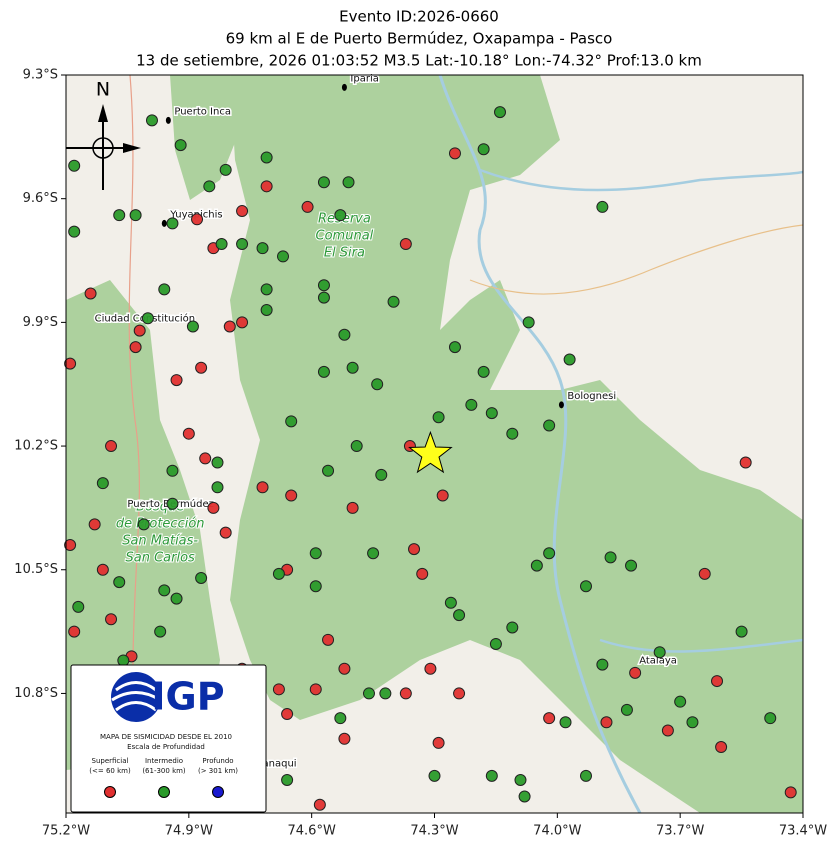 Image resolution: width=838 pixels, height=849 pixels. Describe the element at coordinates (430, 452) in the screenshot. I see `event-star` at that location.